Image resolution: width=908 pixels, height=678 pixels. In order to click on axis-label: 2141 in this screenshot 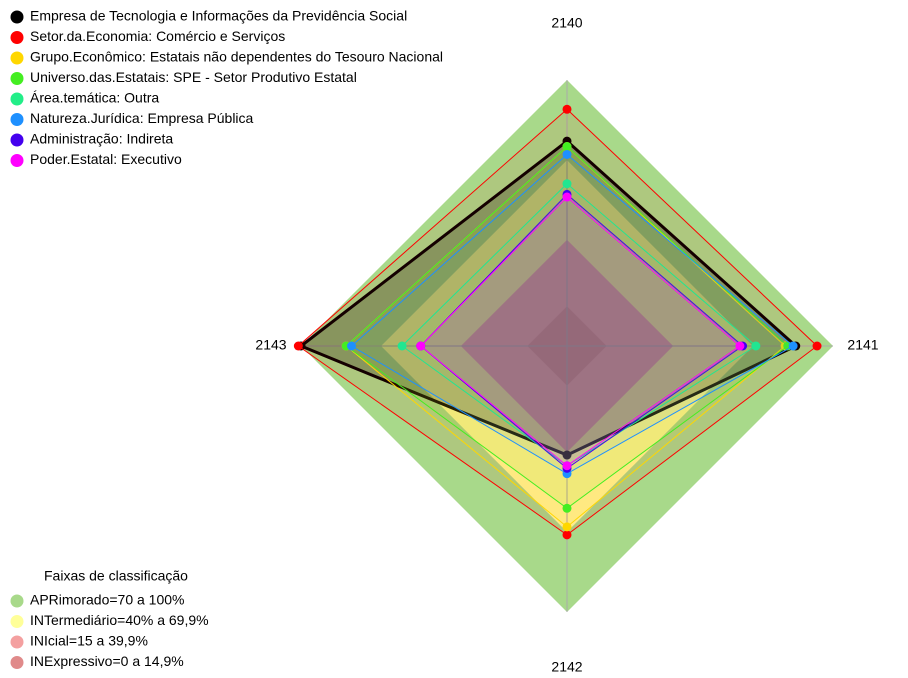, I will do `click(862, 345)`.